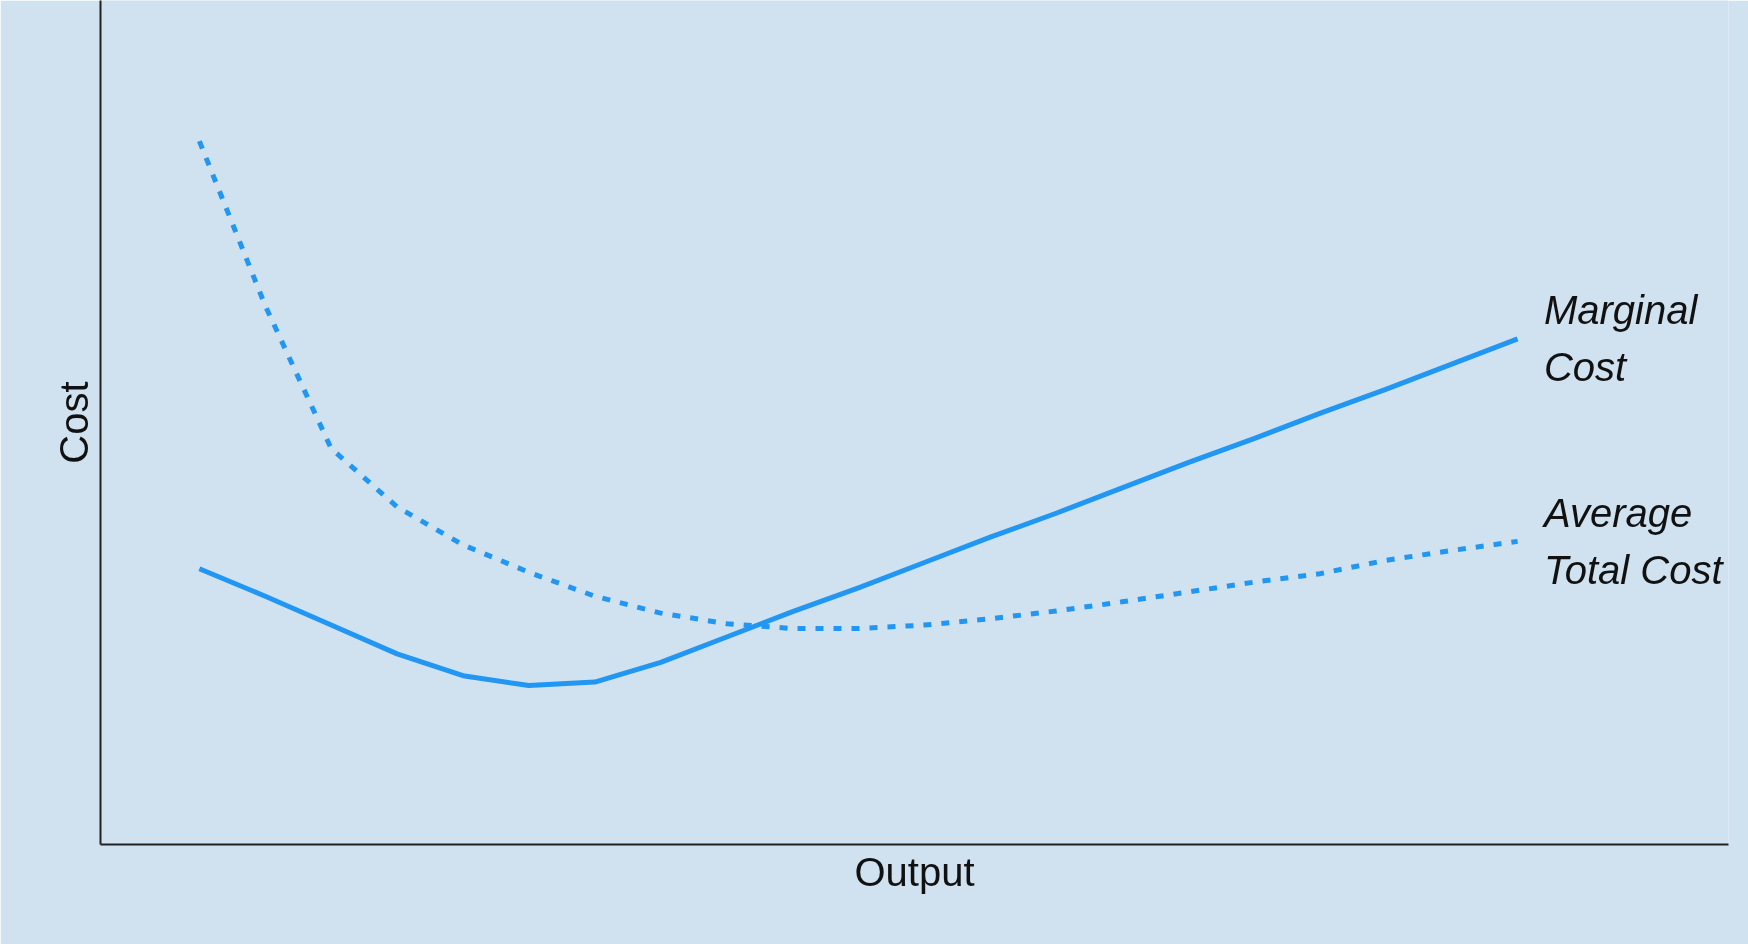 The width and height of the screenshot is (1748, 944). Describe the element at coordinates (1633, 541) in the screenshot. I see `series-label: Average Total Cost` at that location.